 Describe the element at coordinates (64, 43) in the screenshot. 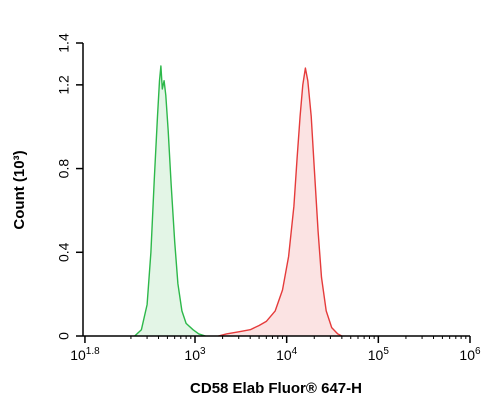

I see `y-tick-label: 1.4` at that location.